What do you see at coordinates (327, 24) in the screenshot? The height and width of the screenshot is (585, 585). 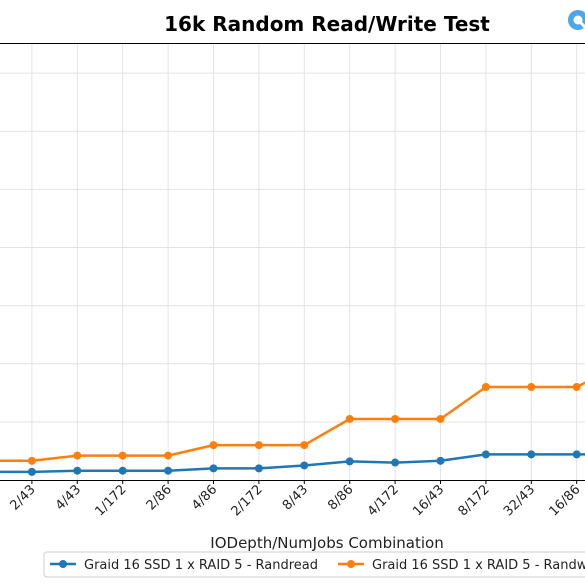 I see `chart-title: 16k Random Read/Write Test` at bounding box center [327, 24].